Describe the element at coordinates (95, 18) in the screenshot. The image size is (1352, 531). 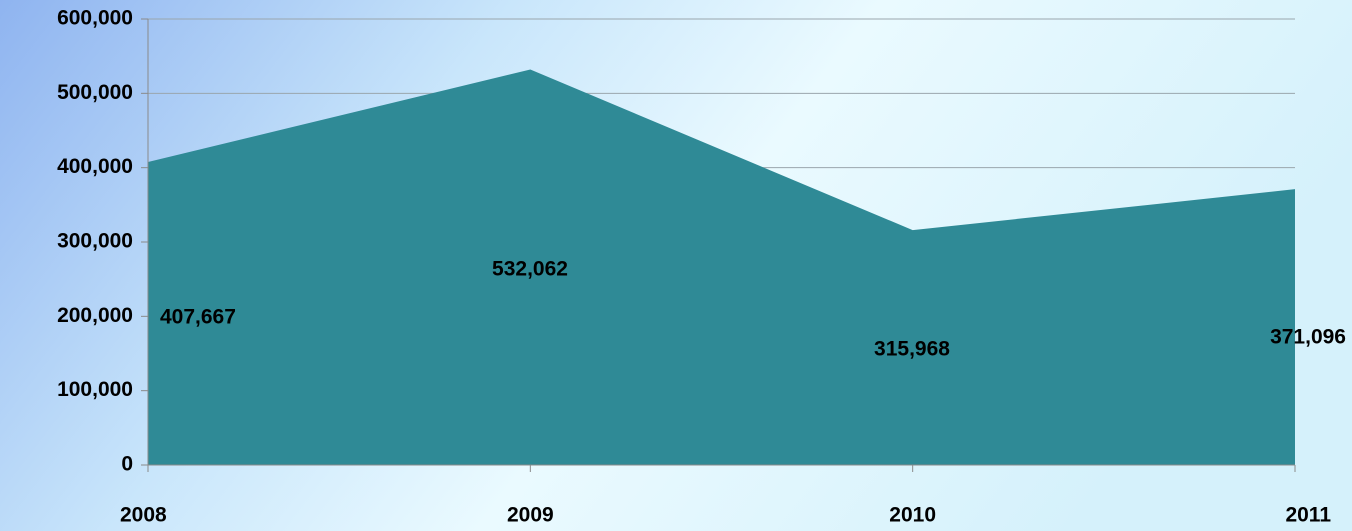
I see `y-tick-label: 600,000` at that location.